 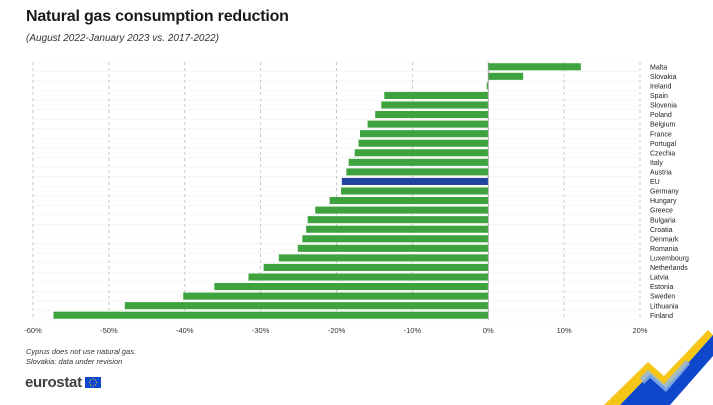 What do you see at coordinates (639, 330) in the screenshot?
I see `x-tick-label: 20%` at bounding box center [639, 330].